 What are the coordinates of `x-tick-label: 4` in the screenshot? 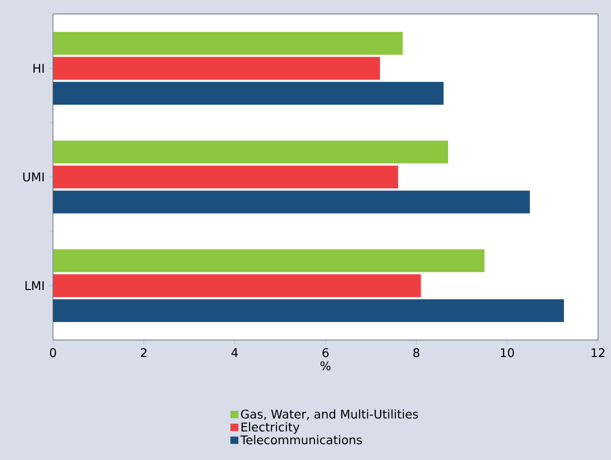 It's located at (234, 352).